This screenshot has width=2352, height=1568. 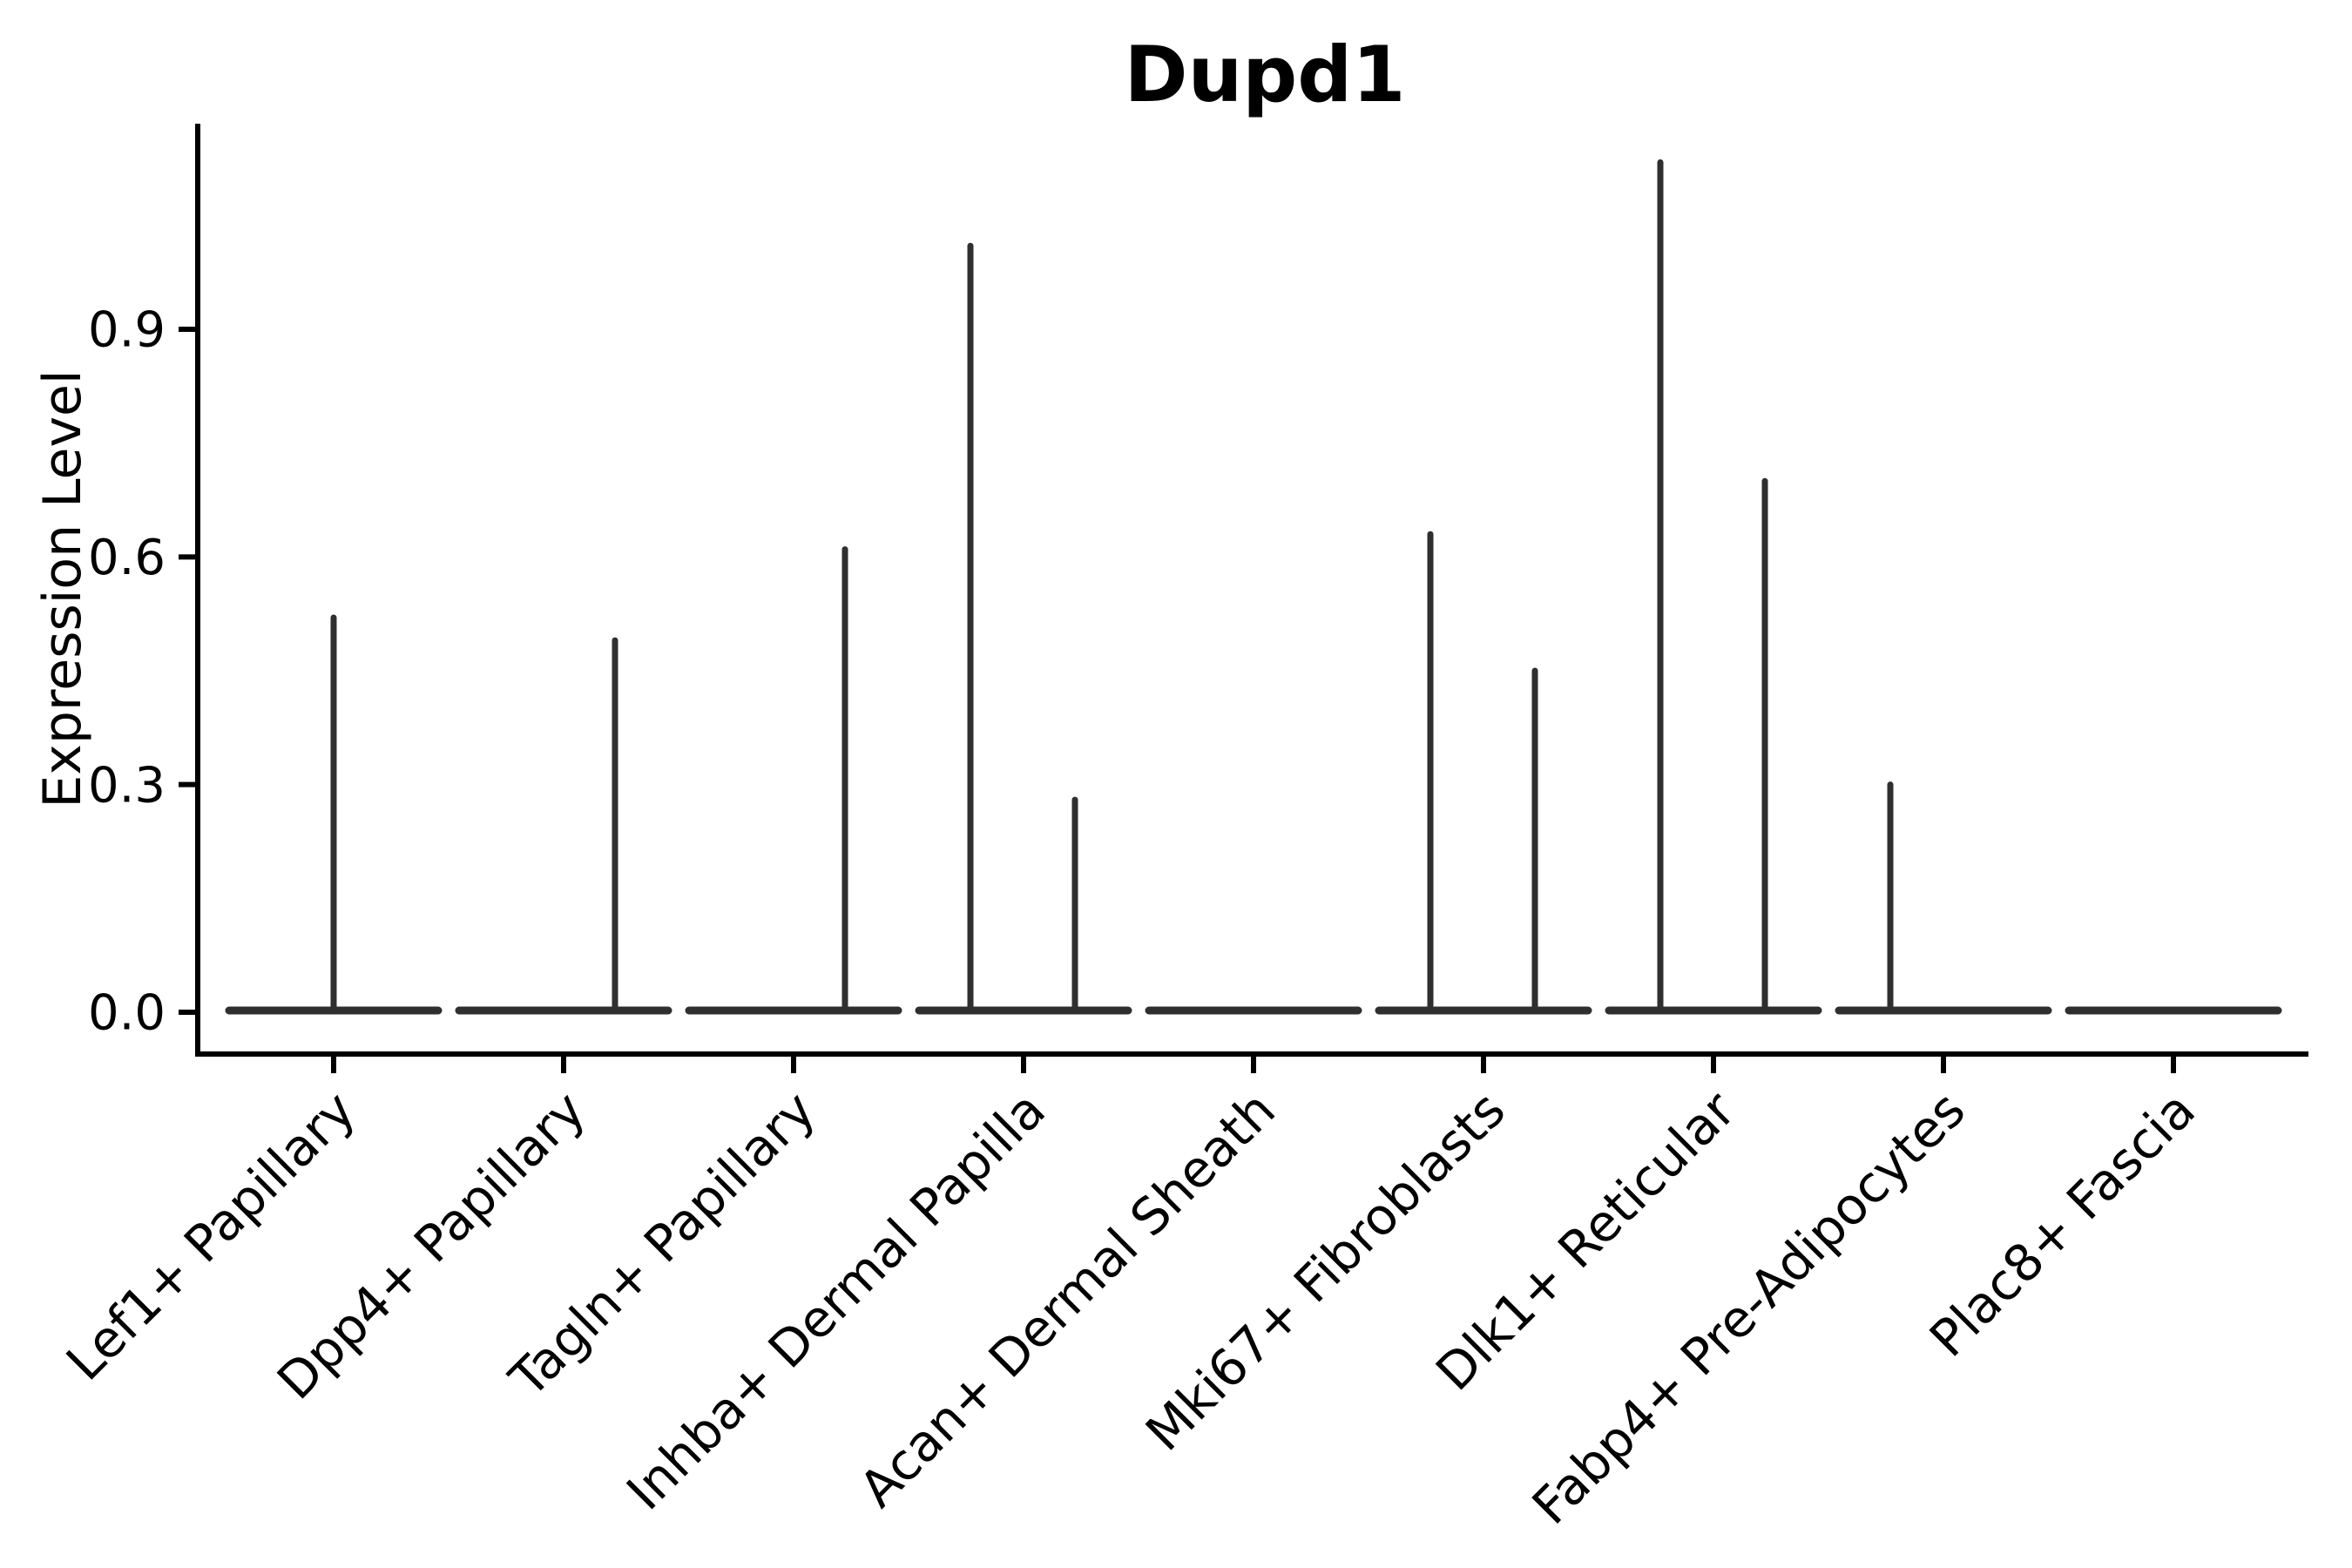 I want to click on x-category-label: Acan+ Dermal Sheath, so click(x=1067, y=1299).